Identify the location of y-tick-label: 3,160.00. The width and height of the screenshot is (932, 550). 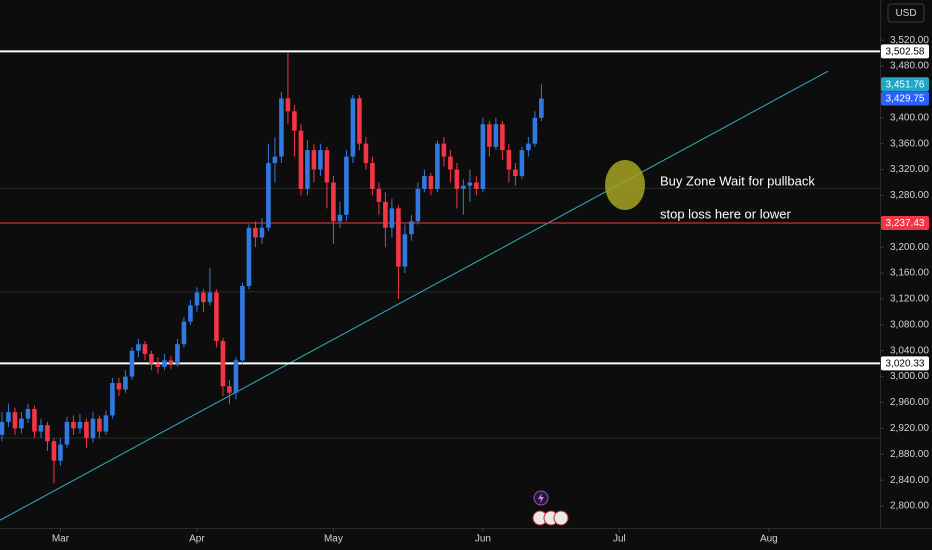
(909, 273).